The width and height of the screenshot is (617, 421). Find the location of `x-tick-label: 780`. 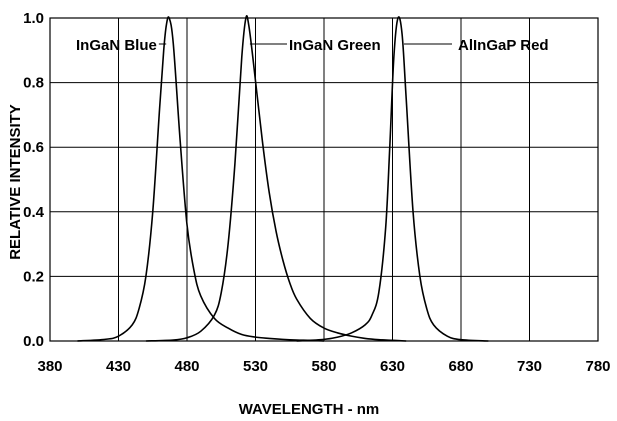

x-tick-label: 780 is located at coordinates (597, 366).